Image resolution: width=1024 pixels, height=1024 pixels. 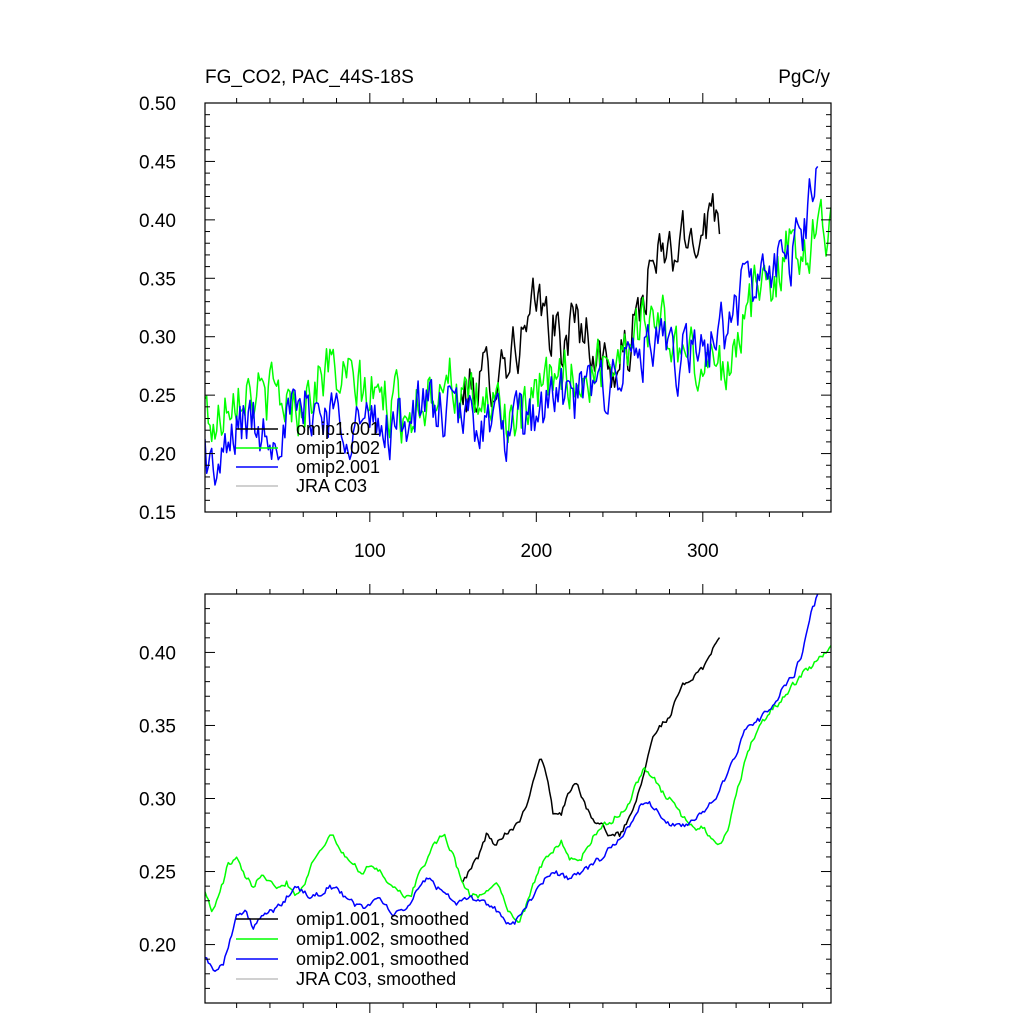 I want to click on x-tick-label: 100, so click(x=370, y=551).